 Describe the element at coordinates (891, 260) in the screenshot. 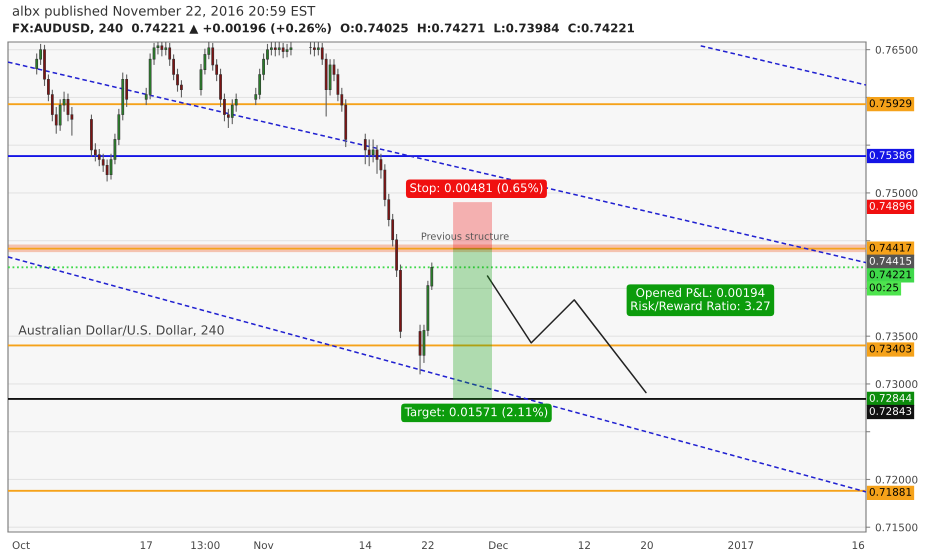

I see `text: 0.74415` at that location.